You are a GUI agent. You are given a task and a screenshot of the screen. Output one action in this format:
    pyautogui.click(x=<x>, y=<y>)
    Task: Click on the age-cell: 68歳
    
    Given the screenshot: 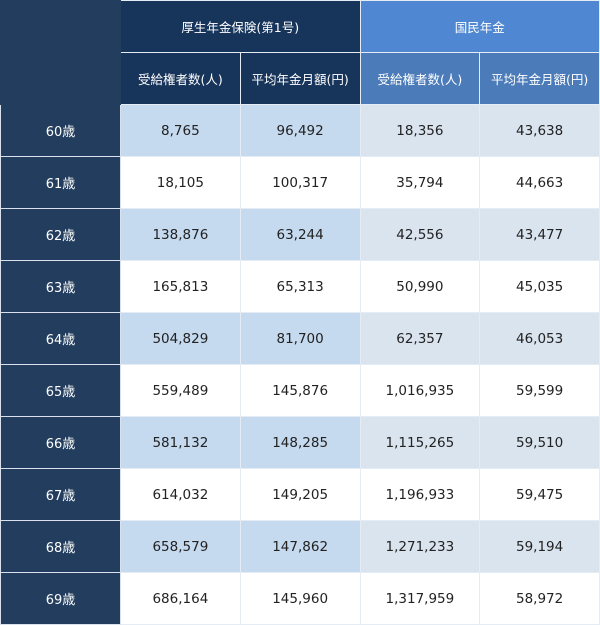 What is the action you would take?
    pyautogui.click(x=60, y=546)
    